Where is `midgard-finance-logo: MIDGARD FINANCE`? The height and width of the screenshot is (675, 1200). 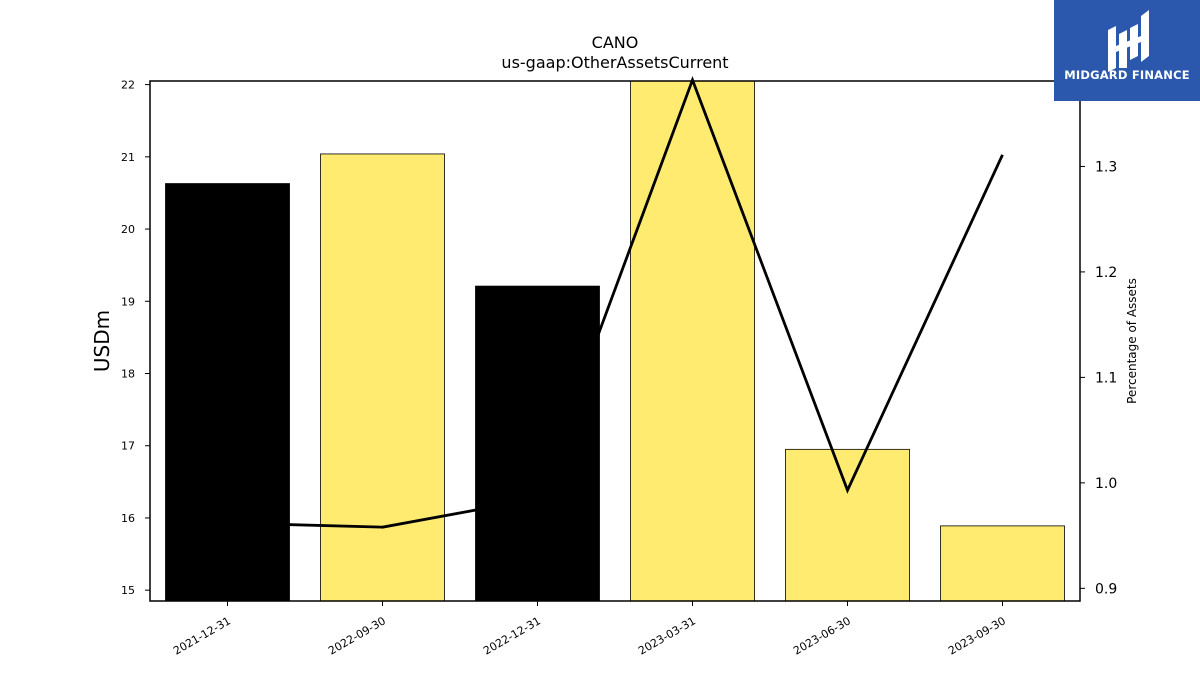 midgard-finance-logo: MIDGARD FINANCE is located at coordinates (1127, 50).